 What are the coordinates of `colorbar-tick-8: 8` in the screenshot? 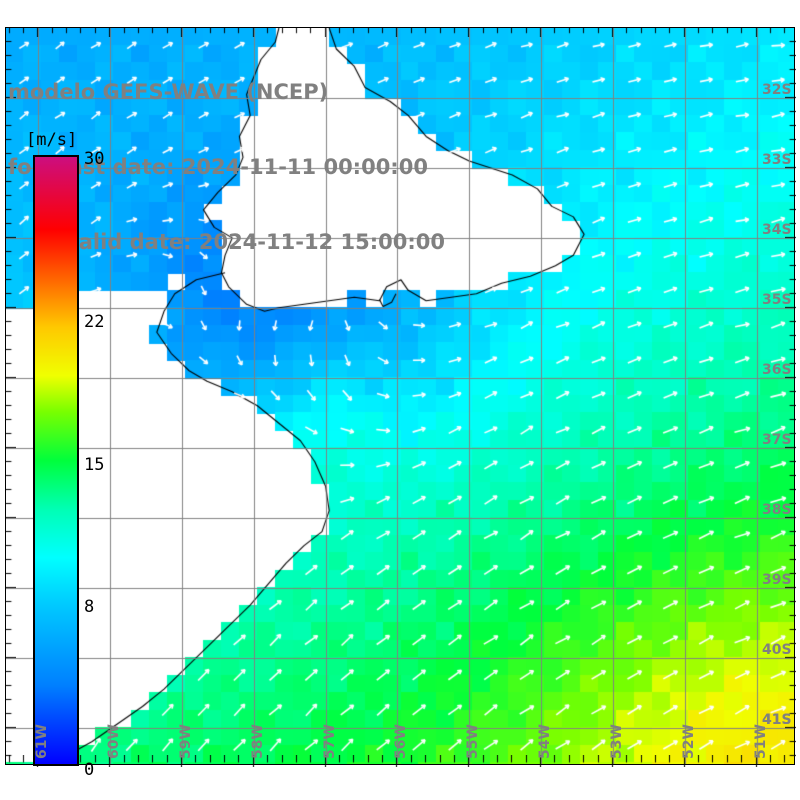 It's located at (89, 607).